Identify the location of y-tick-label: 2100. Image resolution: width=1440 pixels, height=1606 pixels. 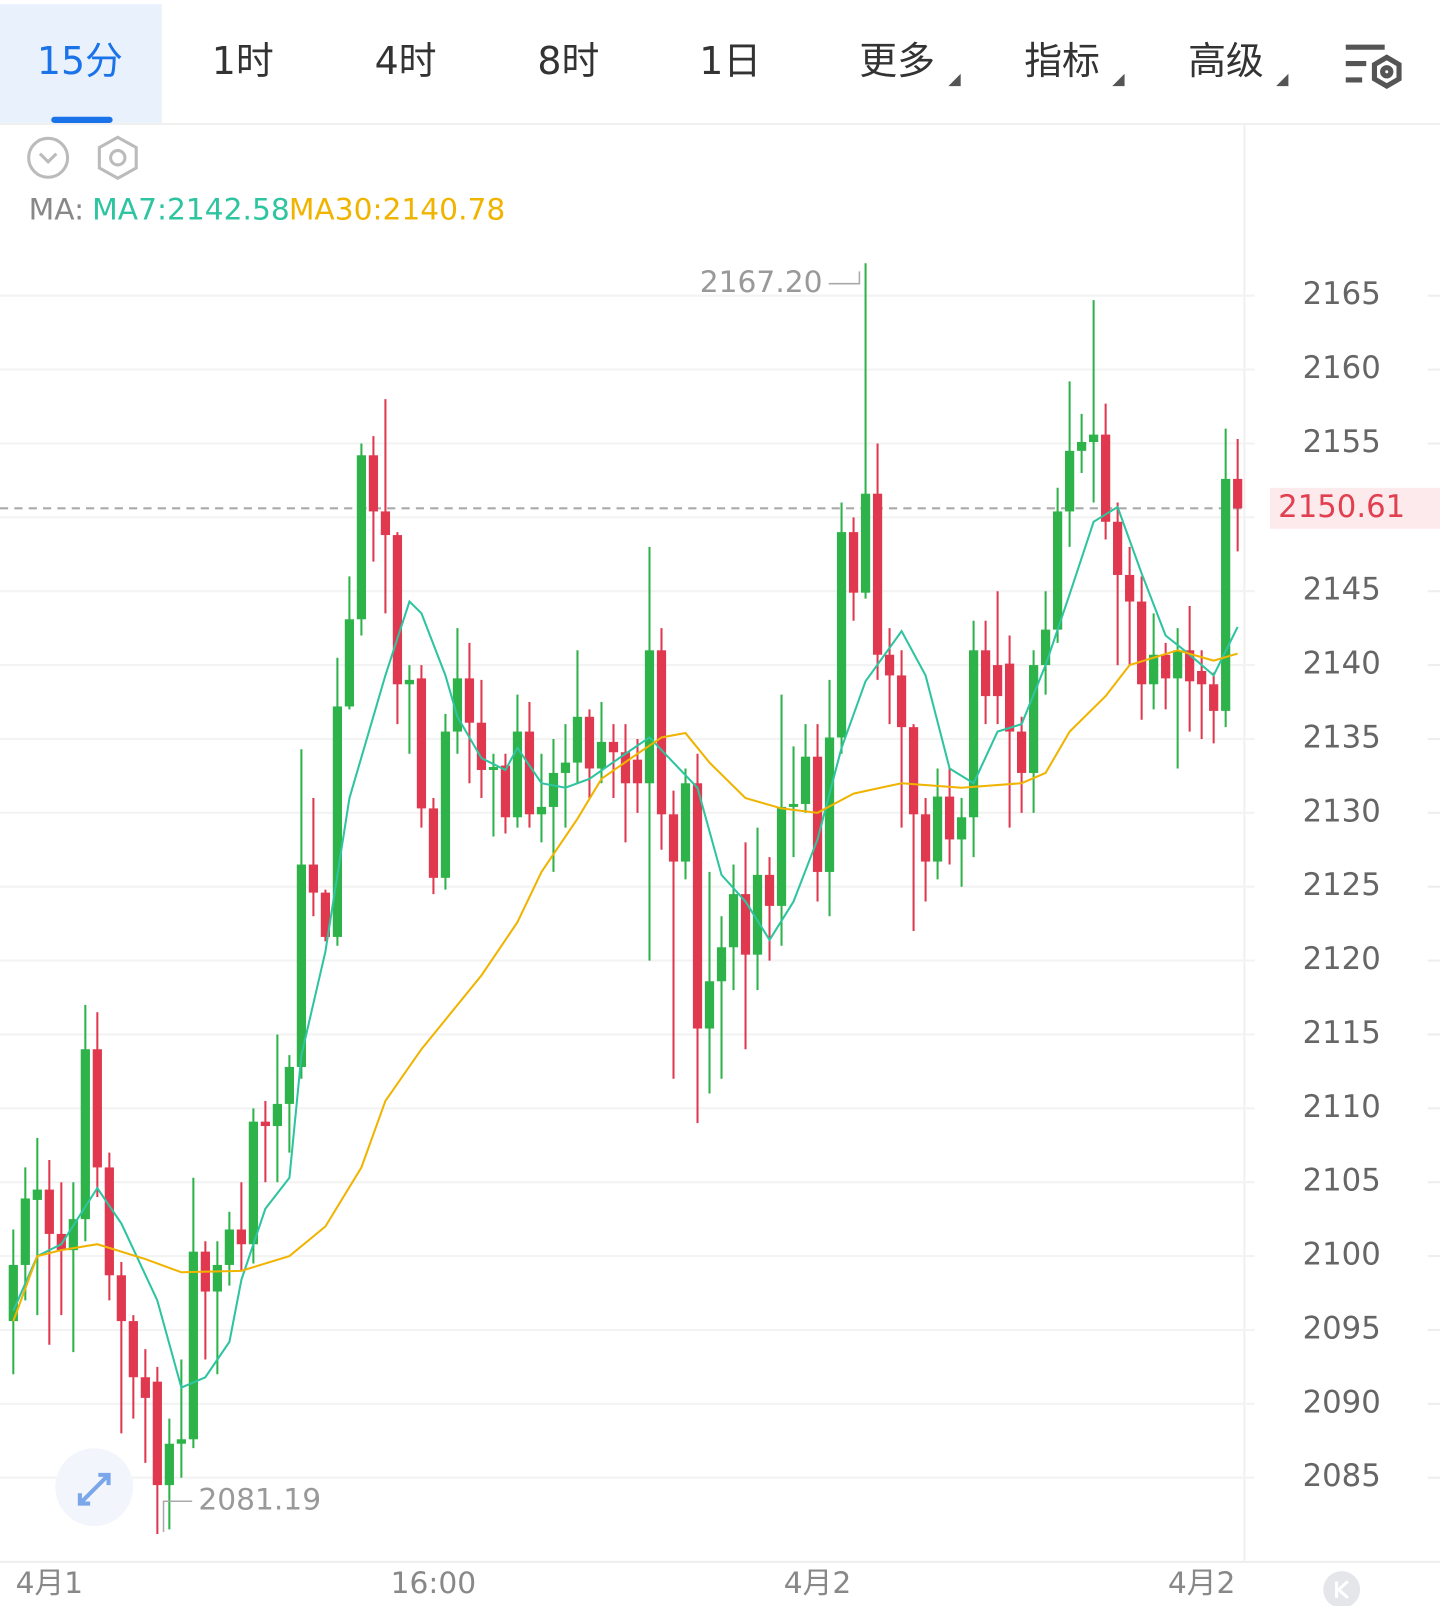
(1342, 1255).